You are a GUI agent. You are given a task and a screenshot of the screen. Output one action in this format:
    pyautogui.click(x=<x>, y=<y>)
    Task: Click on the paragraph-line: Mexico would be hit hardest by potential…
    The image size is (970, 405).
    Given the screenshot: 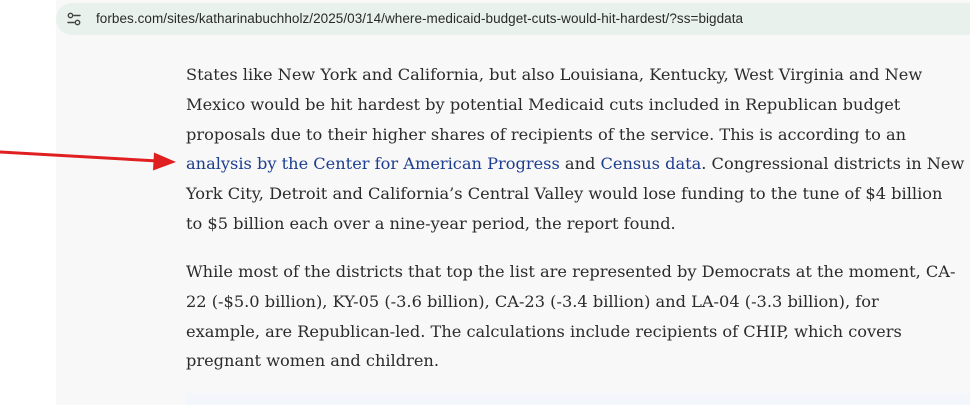 What is the action you would take?
    pyautogui.click(x=543, y=104)
    